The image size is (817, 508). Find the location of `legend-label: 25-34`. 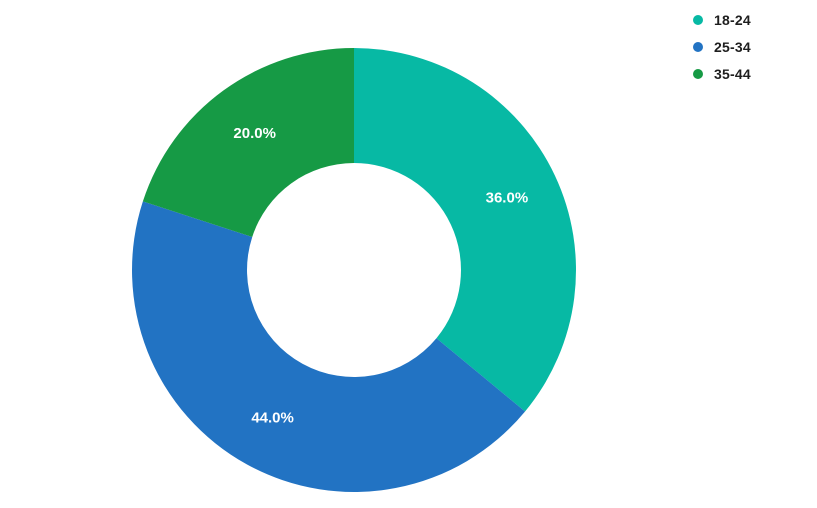

legend-label: 25-34 is located at coordinates (732, 46).